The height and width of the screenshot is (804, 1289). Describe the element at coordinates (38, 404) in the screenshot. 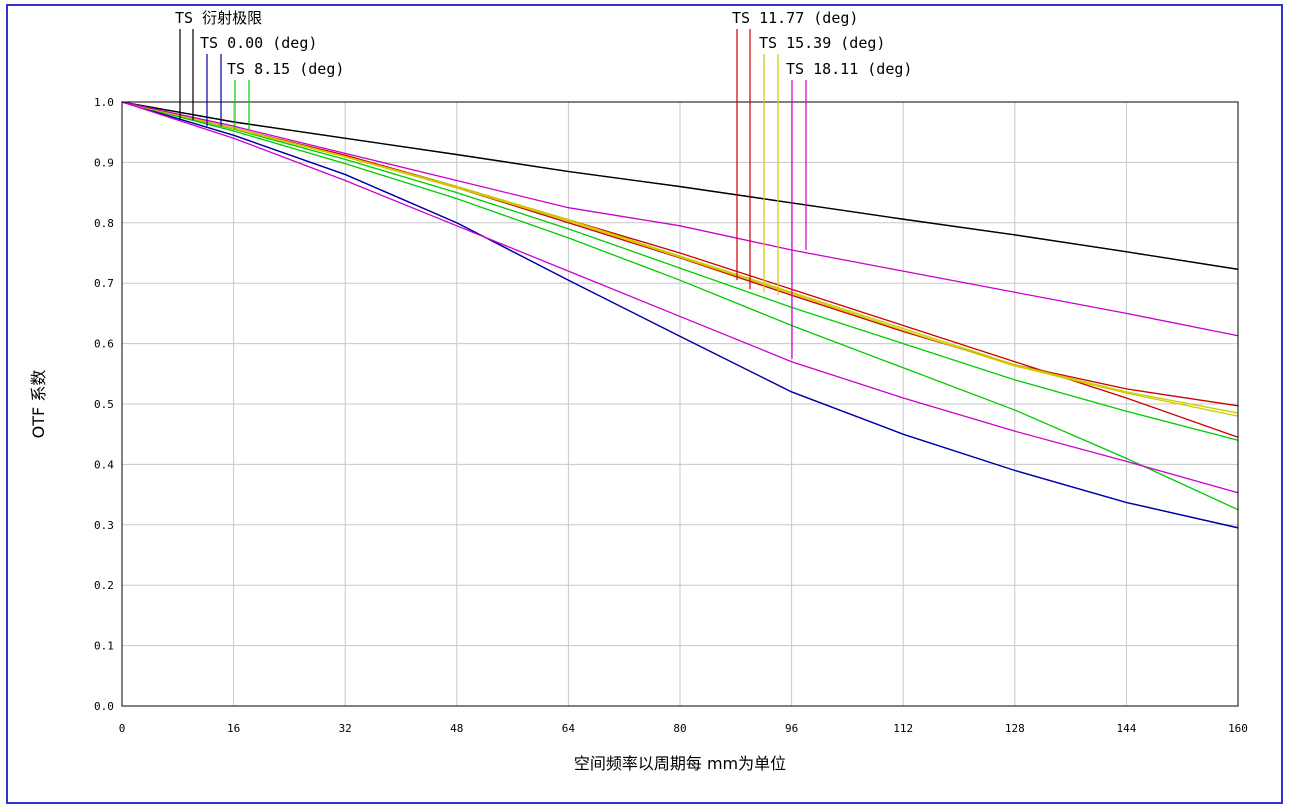

I see `y-axis-title: OTF 系数` at that location.